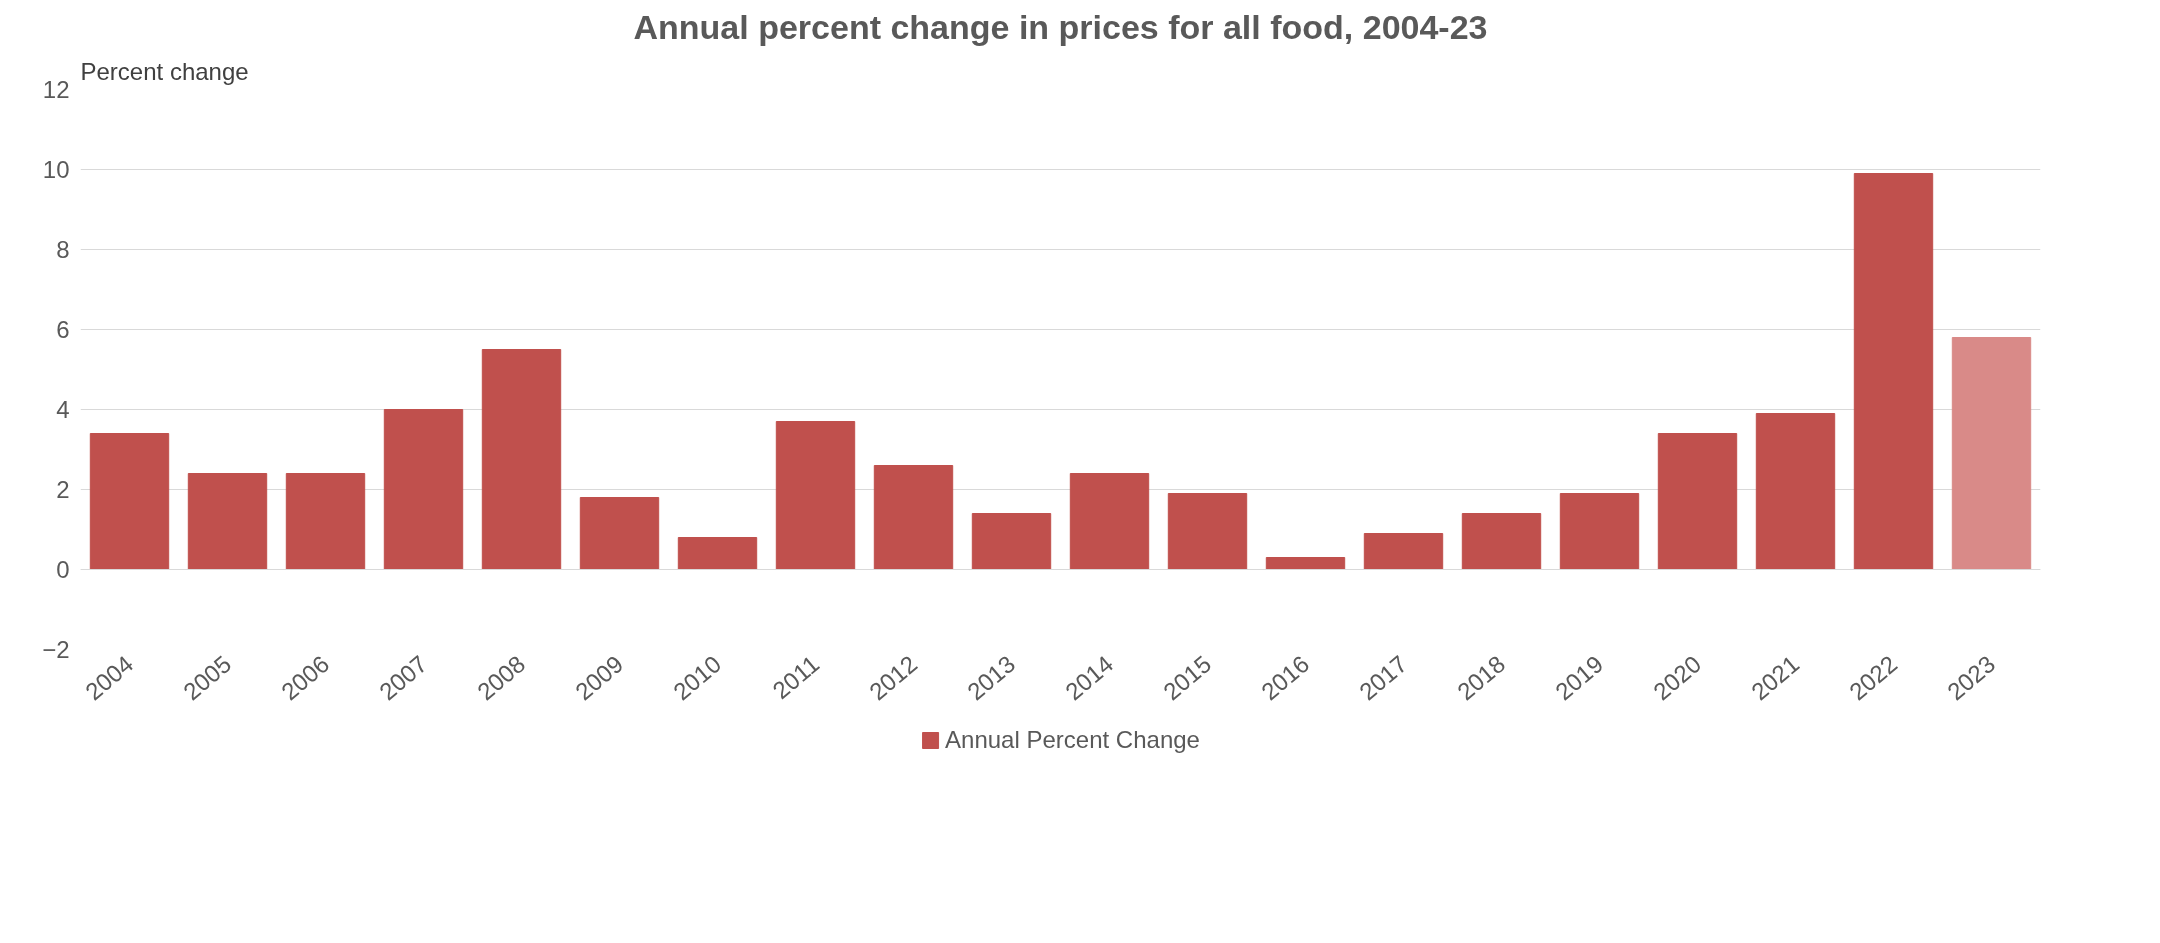  What do you see at coordinates (1060, 26) in the screenshot?
I see `chart-title: Annual percent change in prices for all food, 2004-23` at bounding box center [1060, 26].